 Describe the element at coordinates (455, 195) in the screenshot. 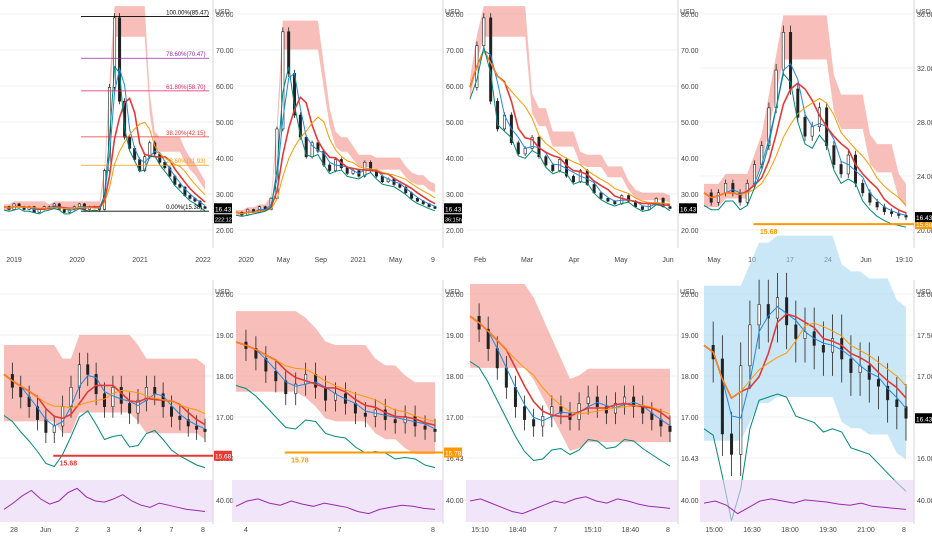

I see `price-tick-label: 30.00` at that location.